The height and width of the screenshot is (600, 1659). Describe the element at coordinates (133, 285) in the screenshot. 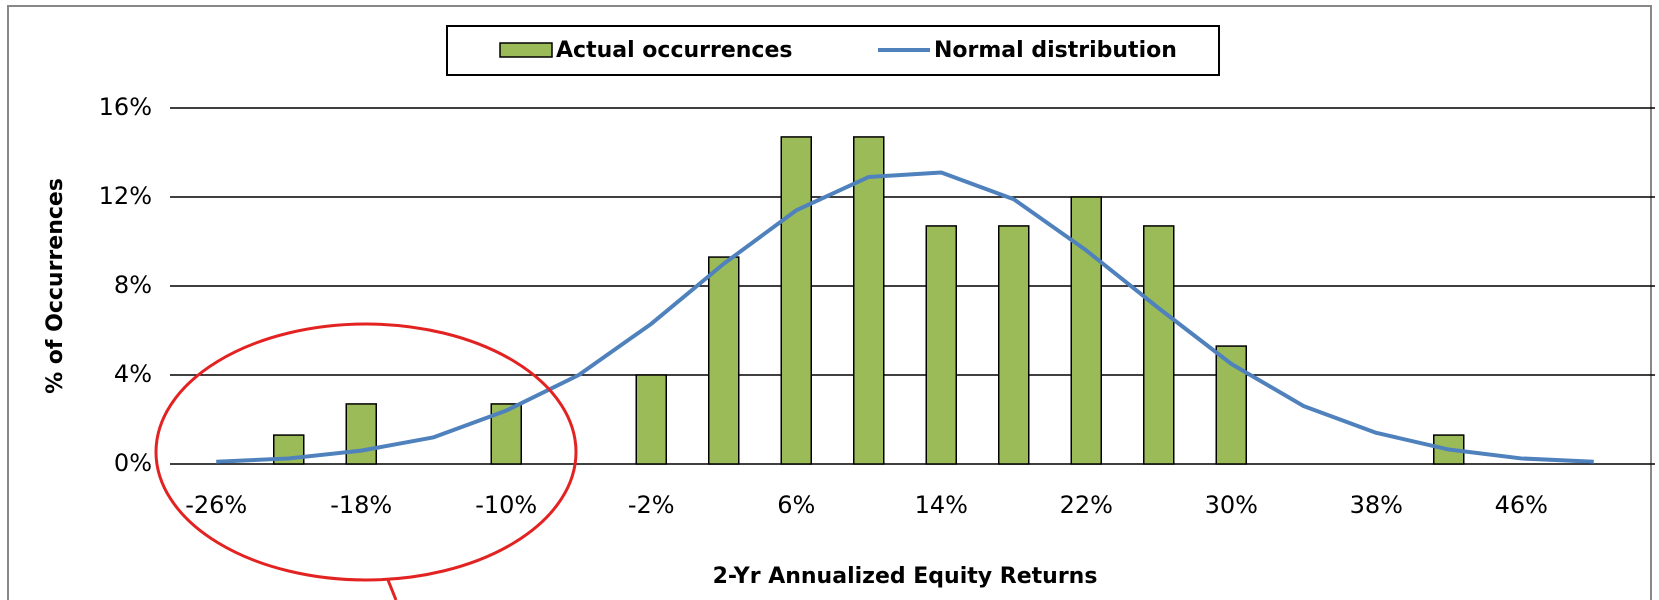

I see `y-tick-label: 8%` at that location.